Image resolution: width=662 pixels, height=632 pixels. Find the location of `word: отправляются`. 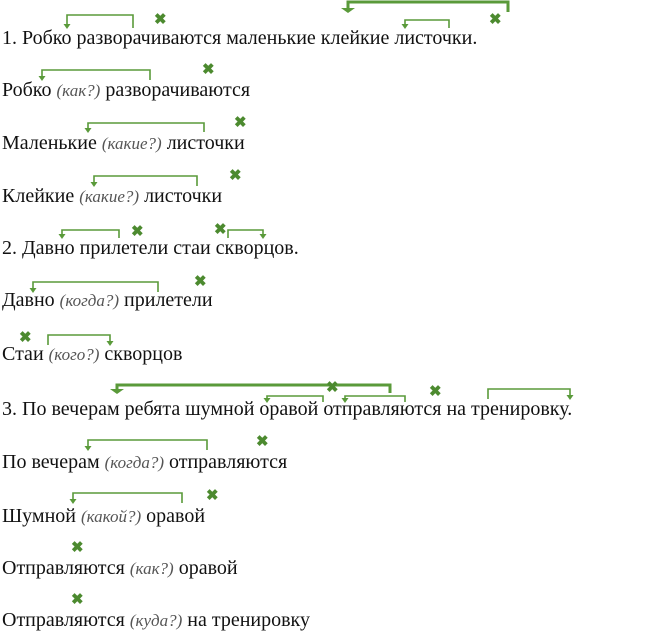

word: отправляются is located at coordinates (228, 462).